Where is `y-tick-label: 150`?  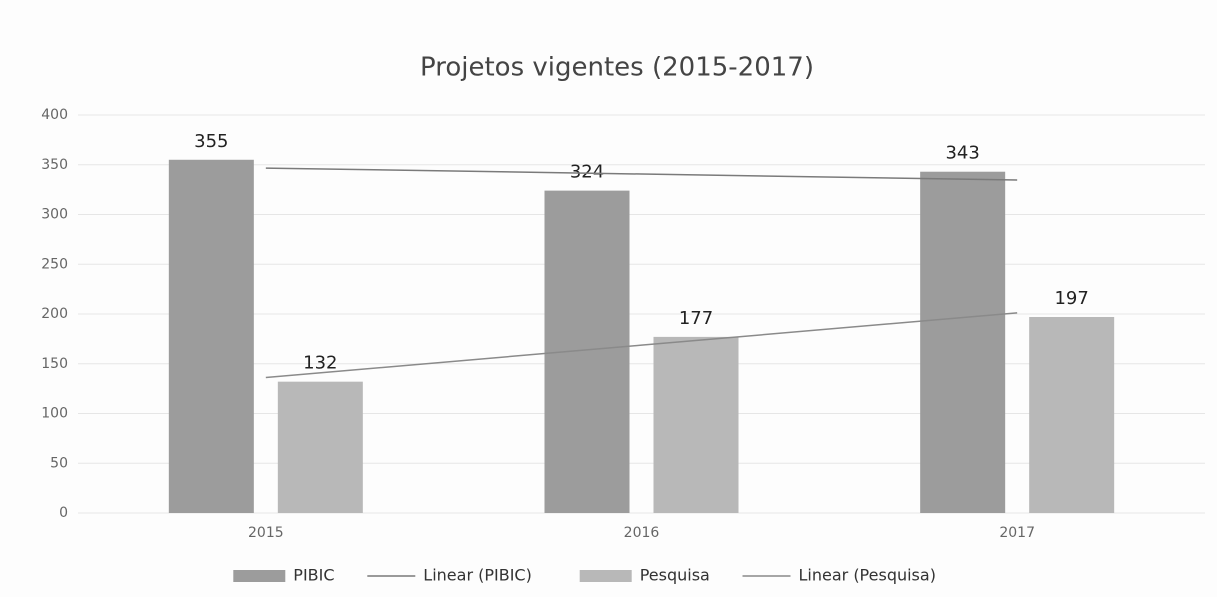
y-tick-label: 150 is located at coordinates (54, 364).